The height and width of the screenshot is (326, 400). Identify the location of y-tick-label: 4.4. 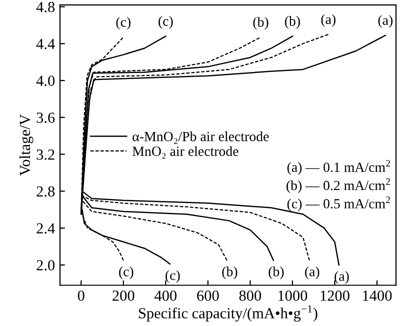
(45, 44).